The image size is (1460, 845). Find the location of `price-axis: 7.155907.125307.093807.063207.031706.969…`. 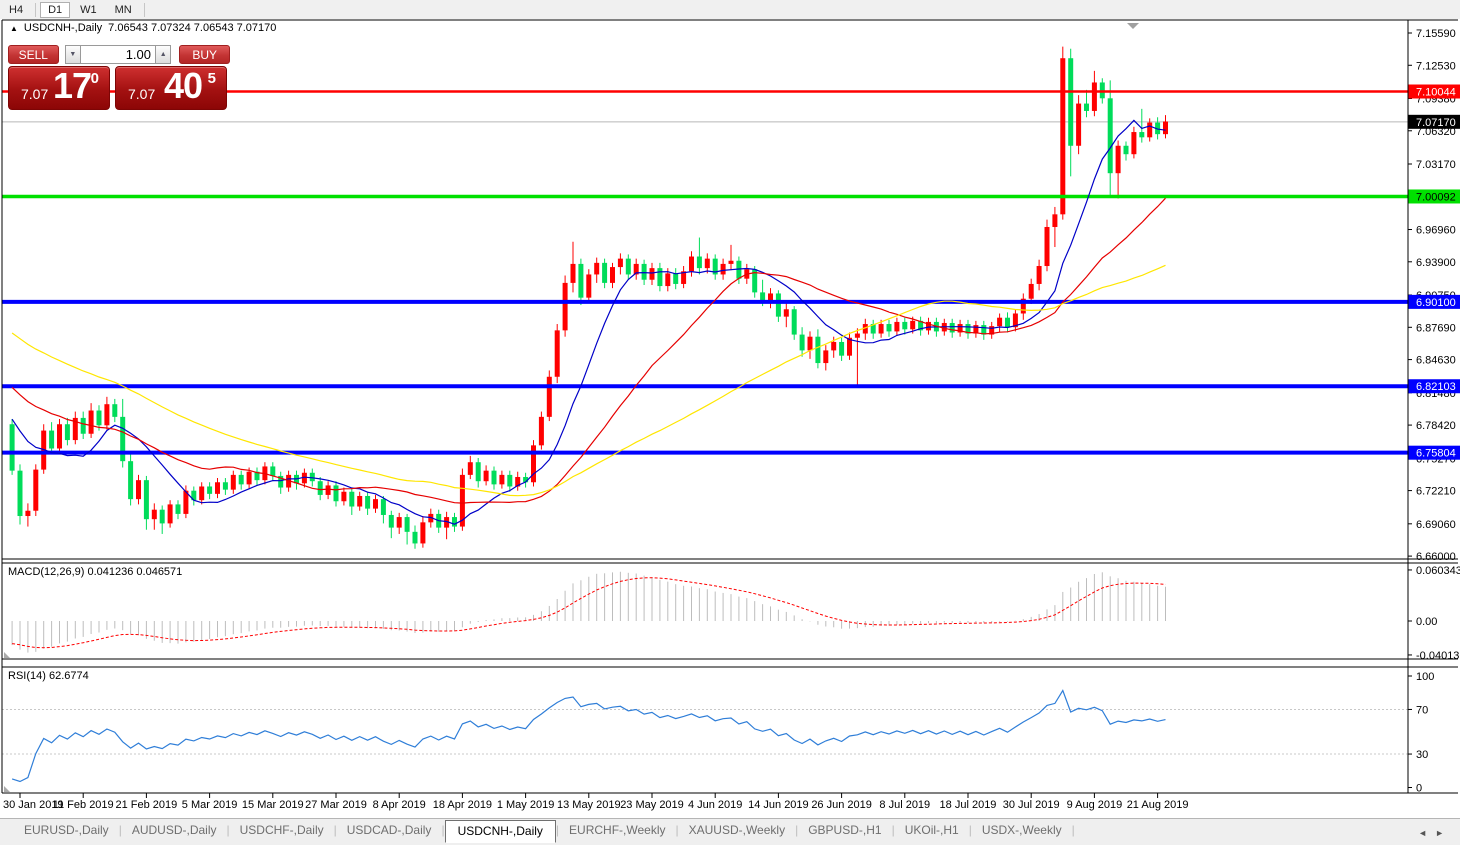

price-axis: 7.155907.125307.093807.063207.031706.969… is located at coordinates (1434, 411).